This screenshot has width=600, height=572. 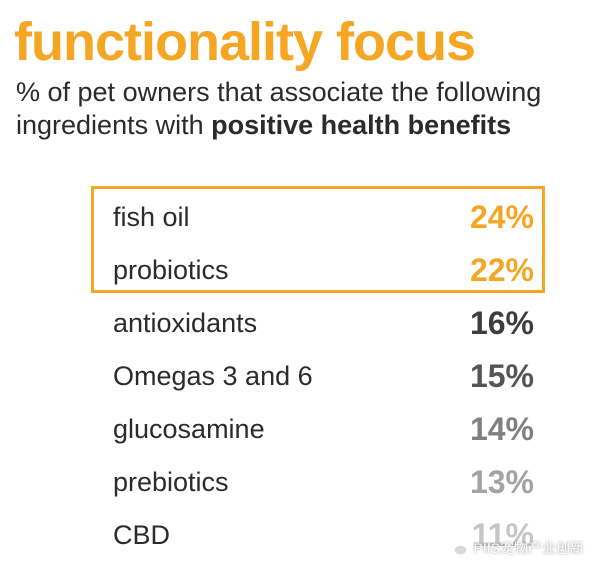 I want to click on ingredient-label: CBD, so click(x=142, y=535).